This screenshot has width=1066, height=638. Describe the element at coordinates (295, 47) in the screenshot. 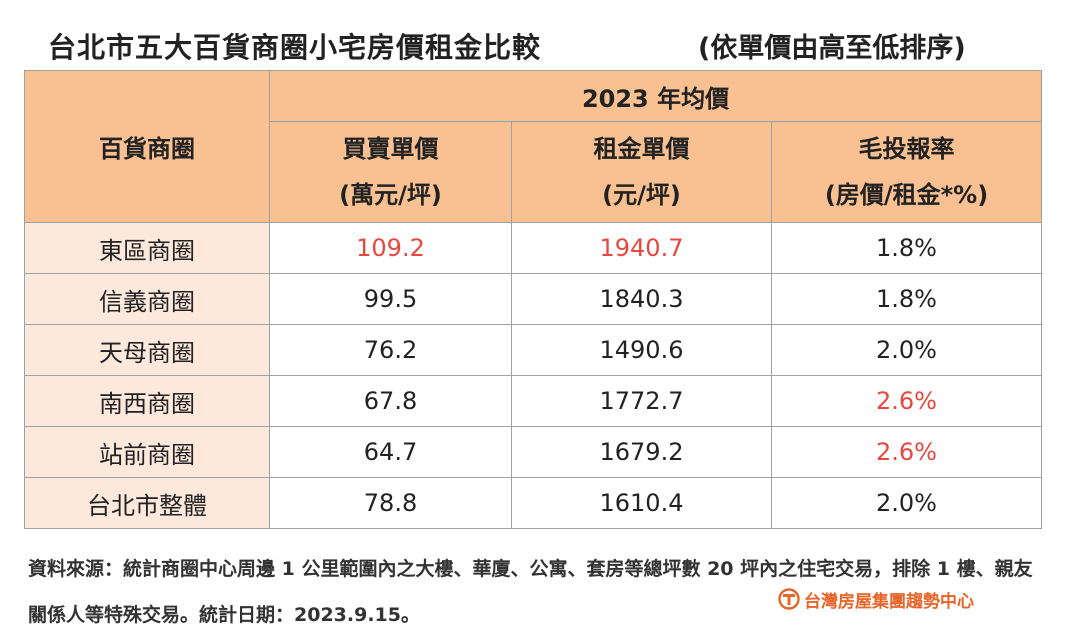

I see `chart-title: 台北市五大百貨商圈小宅房價租金比較` at that location.